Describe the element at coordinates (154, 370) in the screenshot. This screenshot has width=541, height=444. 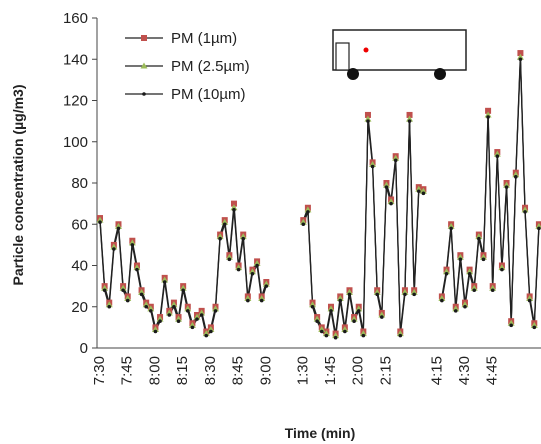
I see `x-tick-label: 8:00` at that location.